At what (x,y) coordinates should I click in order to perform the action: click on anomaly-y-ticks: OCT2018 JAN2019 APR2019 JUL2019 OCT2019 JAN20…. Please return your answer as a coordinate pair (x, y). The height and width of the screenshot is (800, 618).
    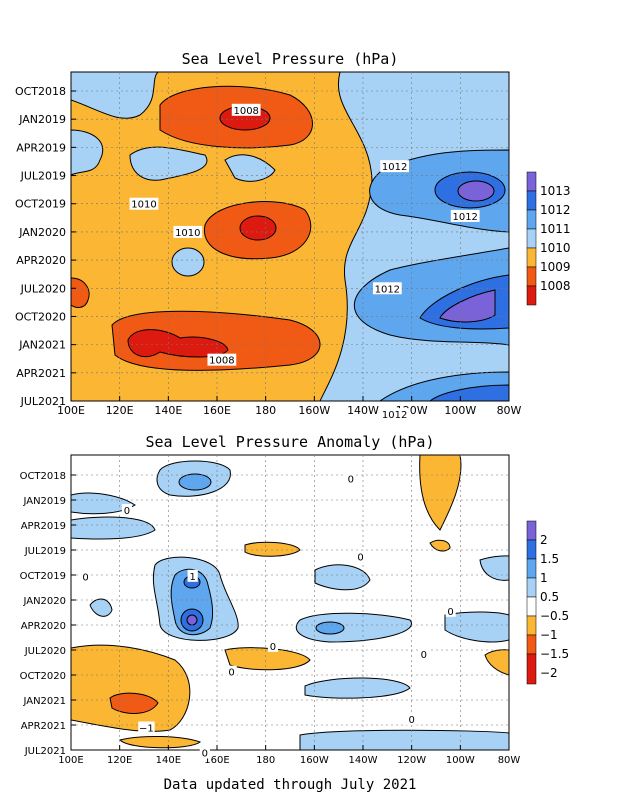
    Looking at the image, I should click on (43, 614).